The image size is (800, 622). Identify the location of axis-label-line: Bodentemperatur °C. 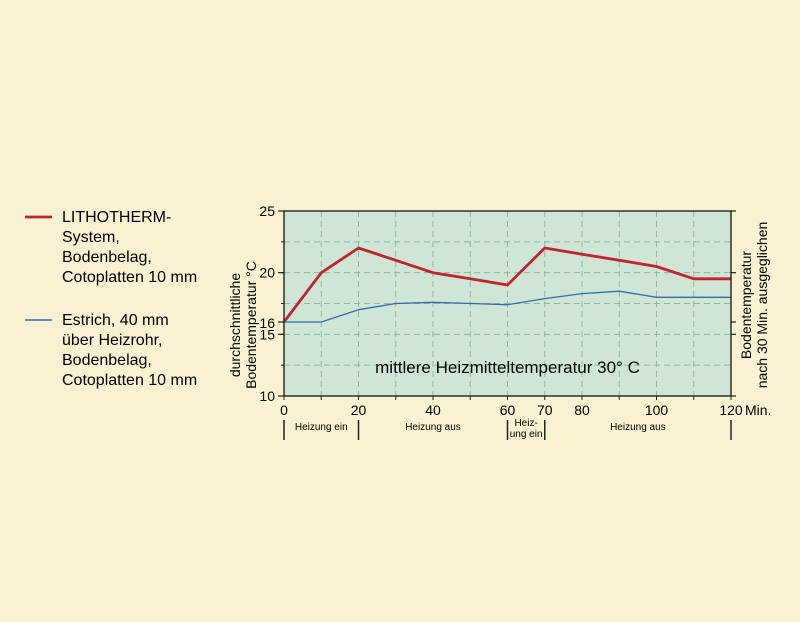
(251, 325).